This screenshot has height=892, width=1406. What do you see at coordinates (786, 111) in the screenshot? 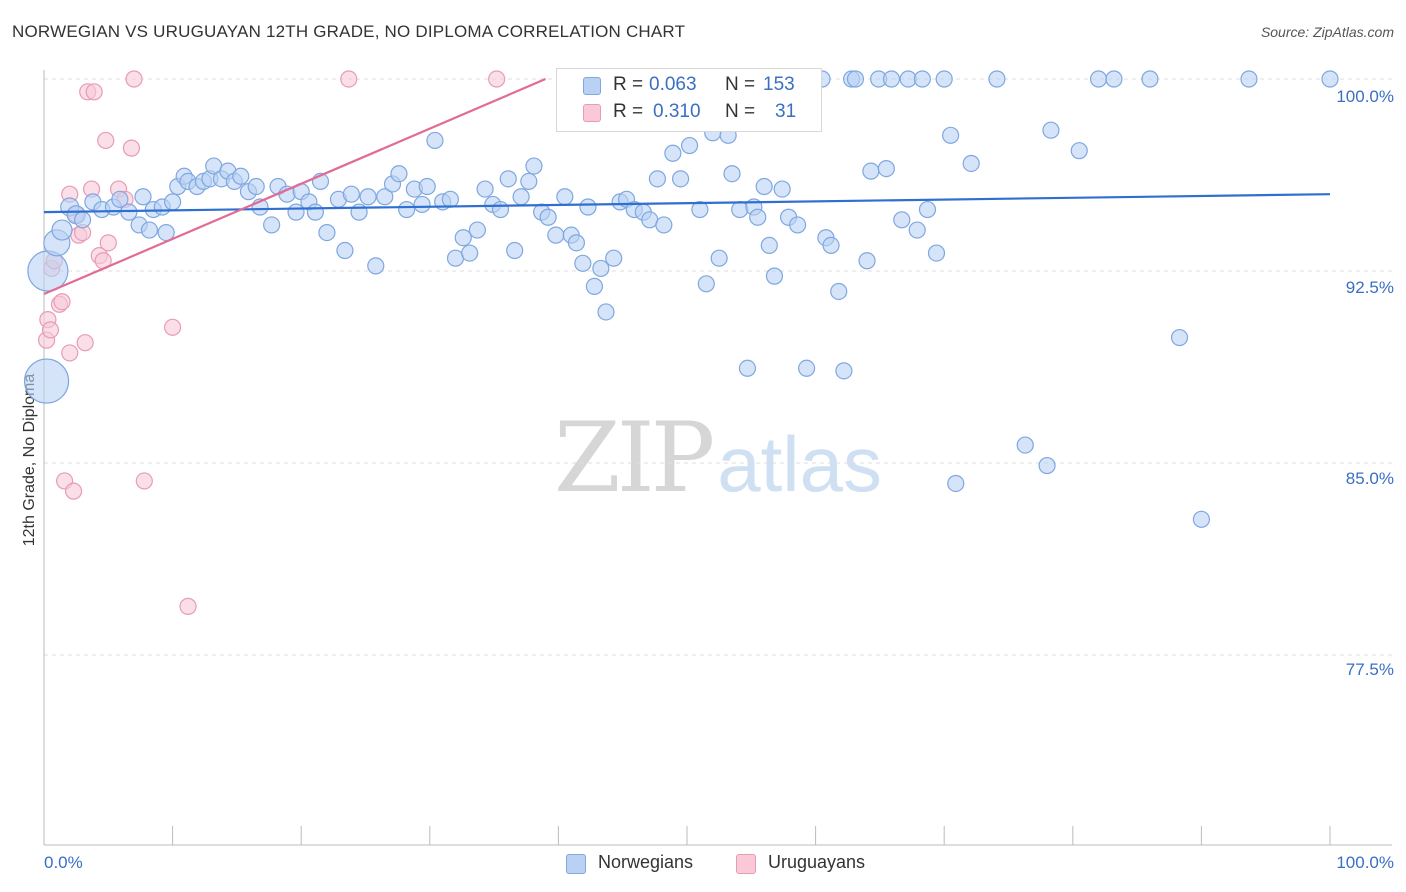
I see `n-value: 31` at bounding box center [786, 111].